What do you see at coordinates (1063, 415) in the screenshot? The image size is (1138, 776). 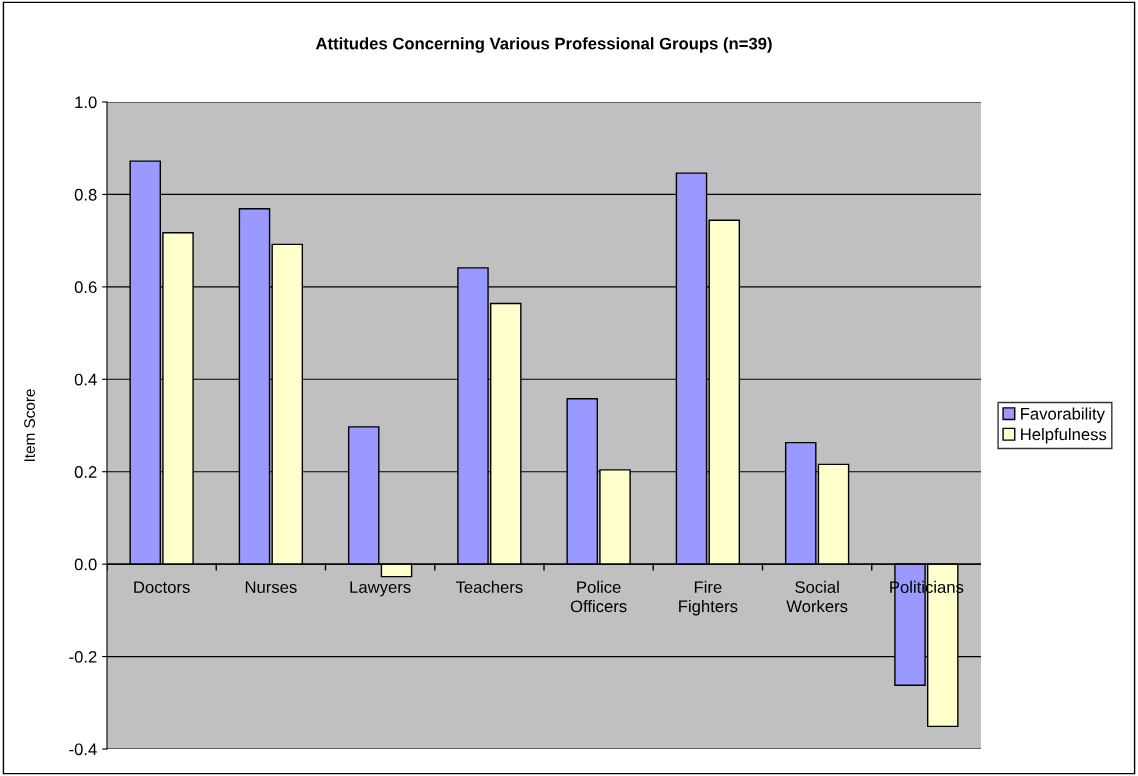 I see `legend-label: Favorability` at bounding box center [1063, 415].